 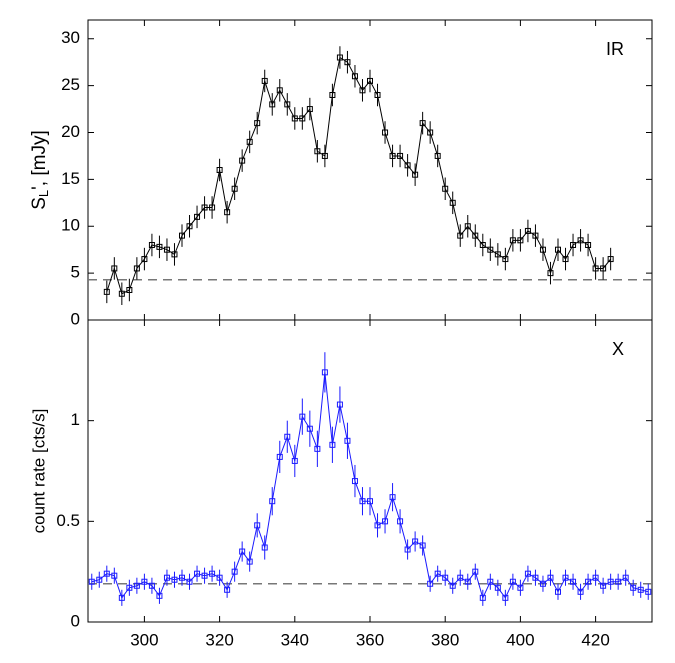 I want to click on x-tick-label: 320, so click(x=219, y=639).